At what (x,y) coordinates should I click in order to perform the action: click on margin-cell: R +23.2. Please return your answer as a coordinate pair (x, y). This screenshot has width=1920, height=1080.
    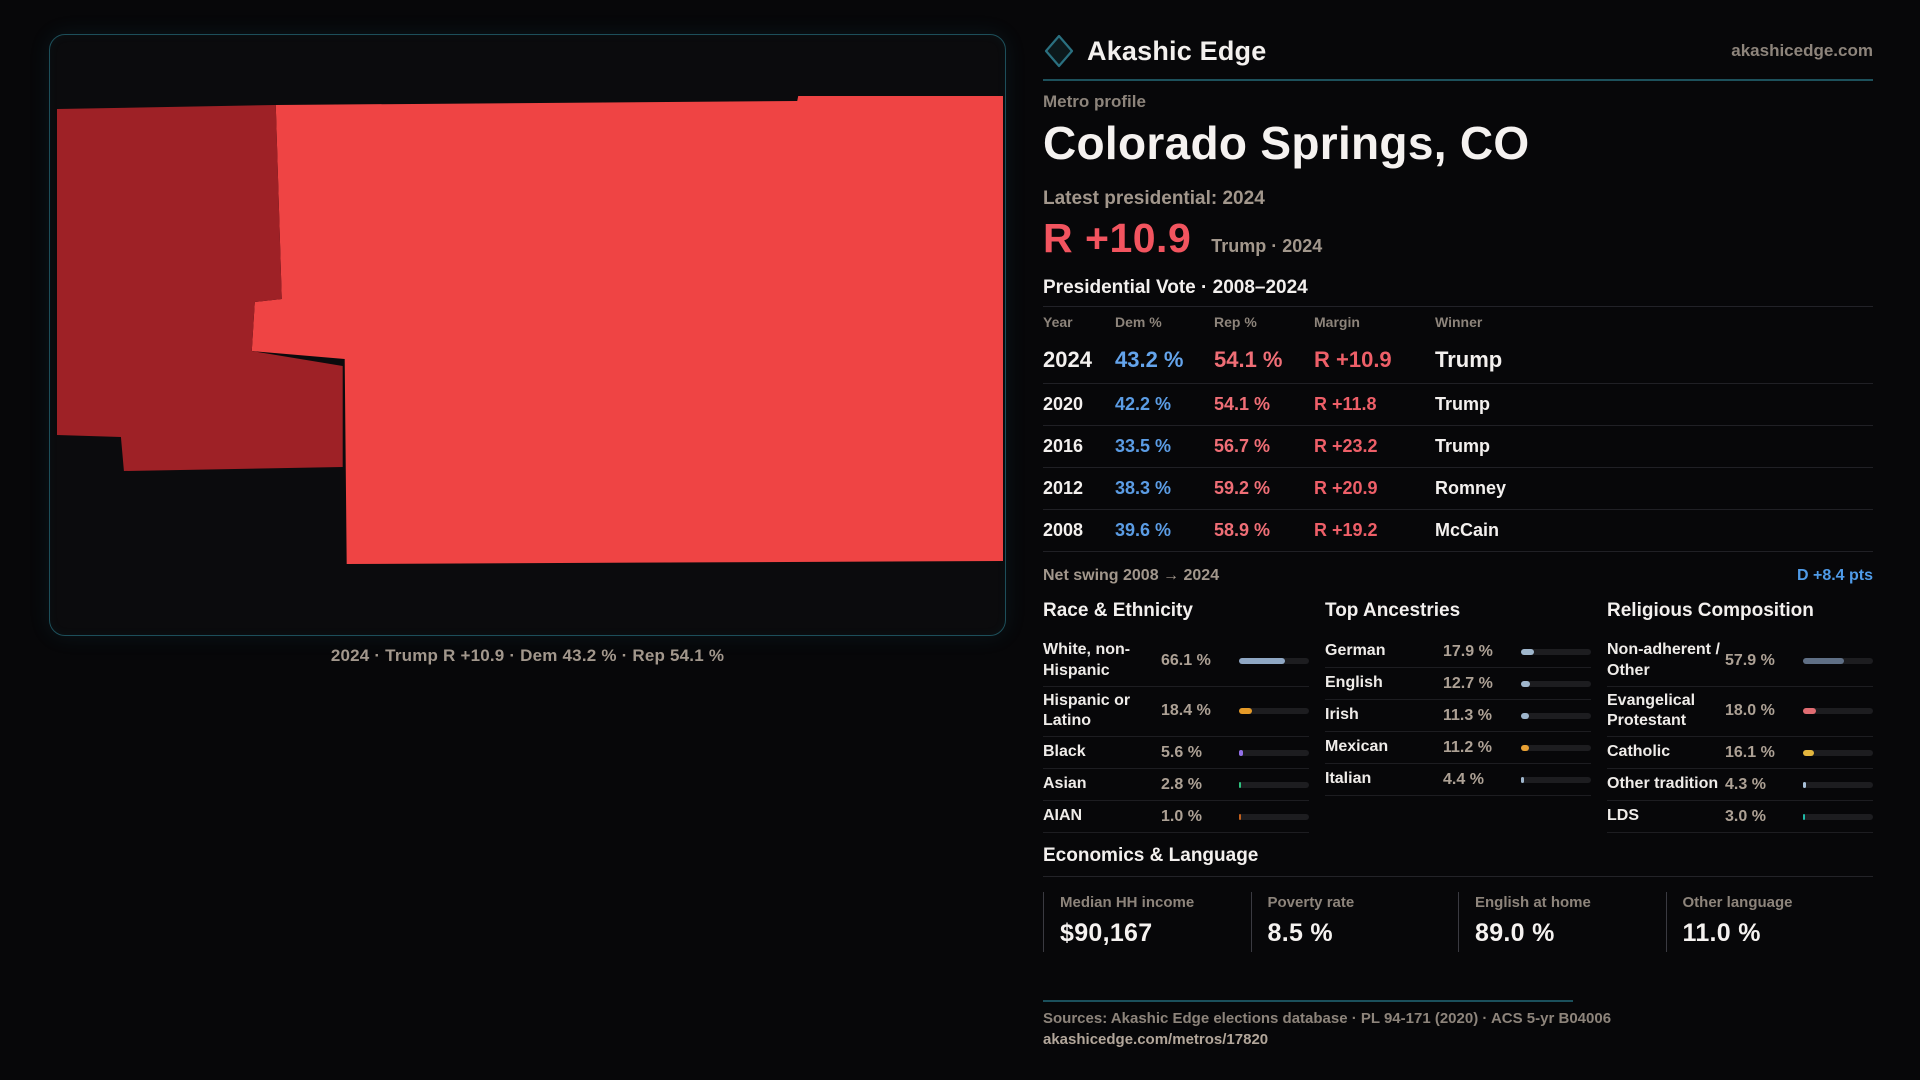
    Looking at the image, I should click on (1346, 446).